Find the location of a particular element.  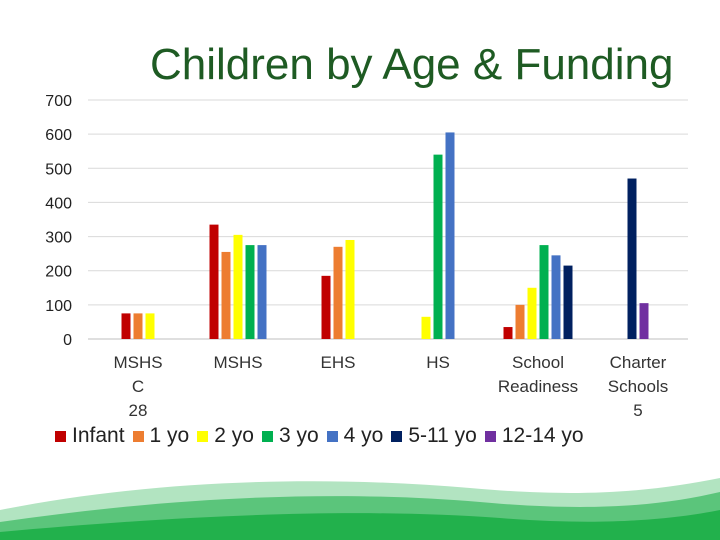

wave-band-front is located at coordinates (360, 525).